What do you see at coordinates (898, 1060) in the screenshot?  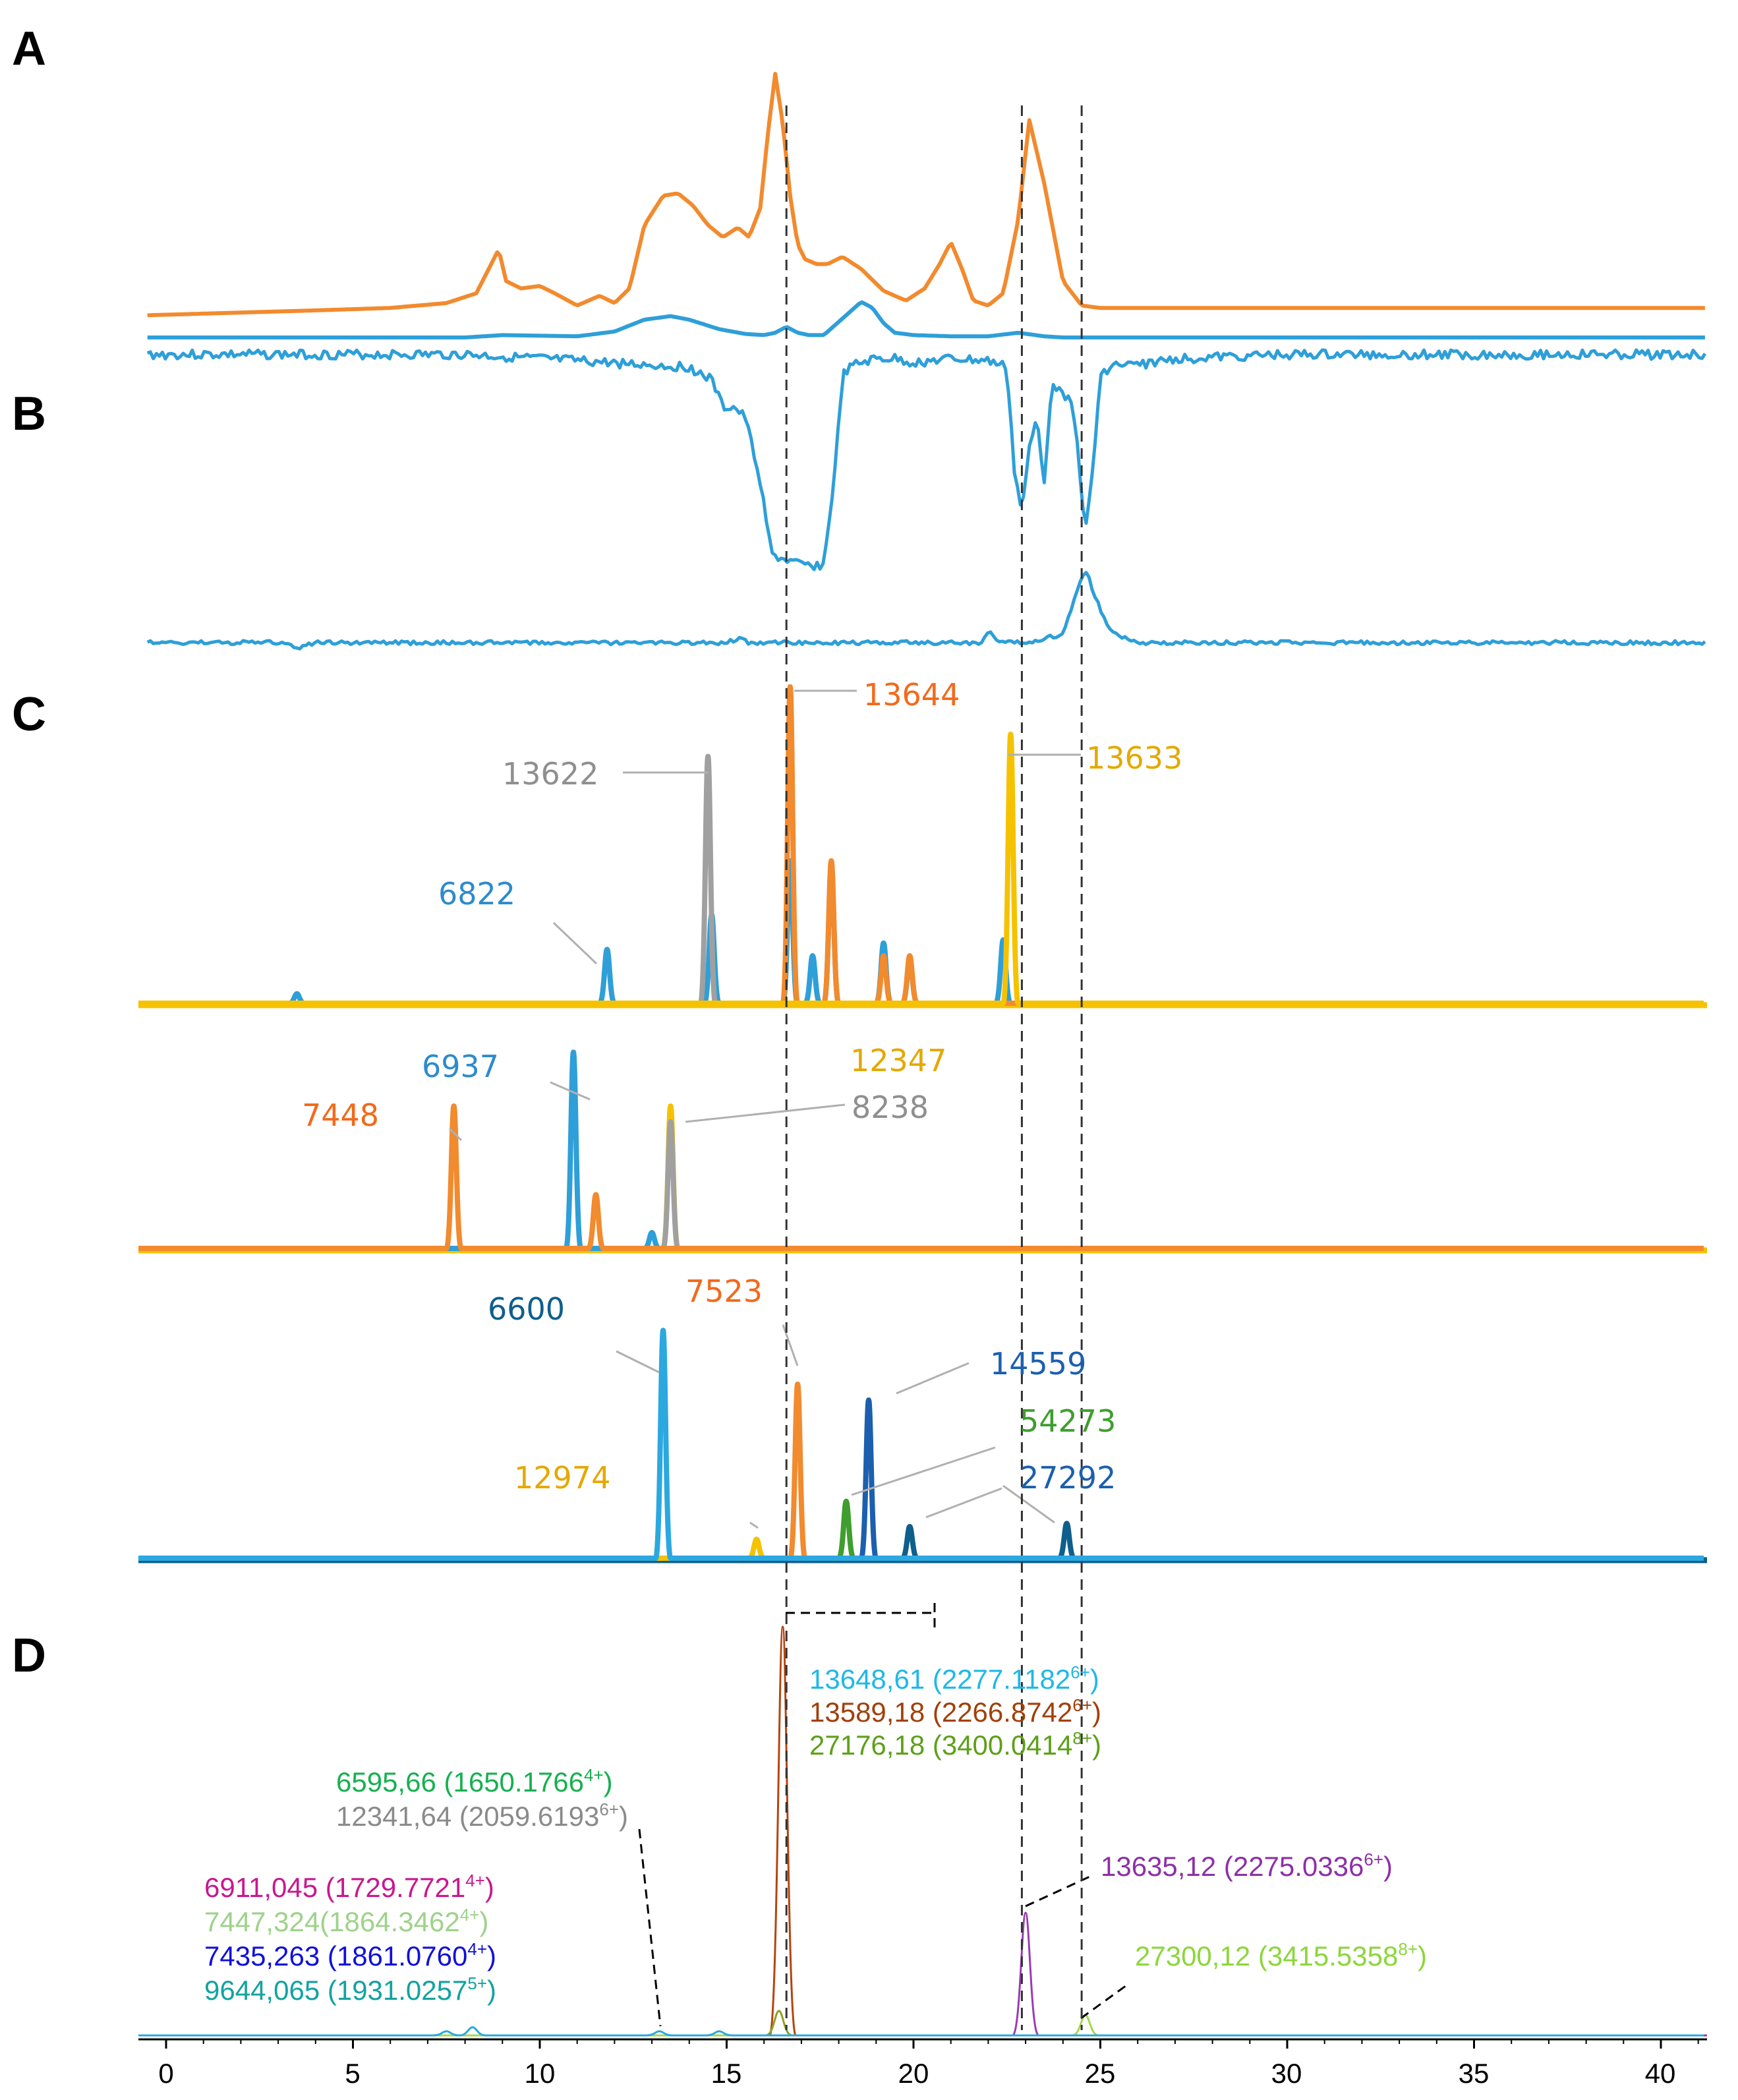 I see `label-12347: 12347` at bounding box center [898, 1060].